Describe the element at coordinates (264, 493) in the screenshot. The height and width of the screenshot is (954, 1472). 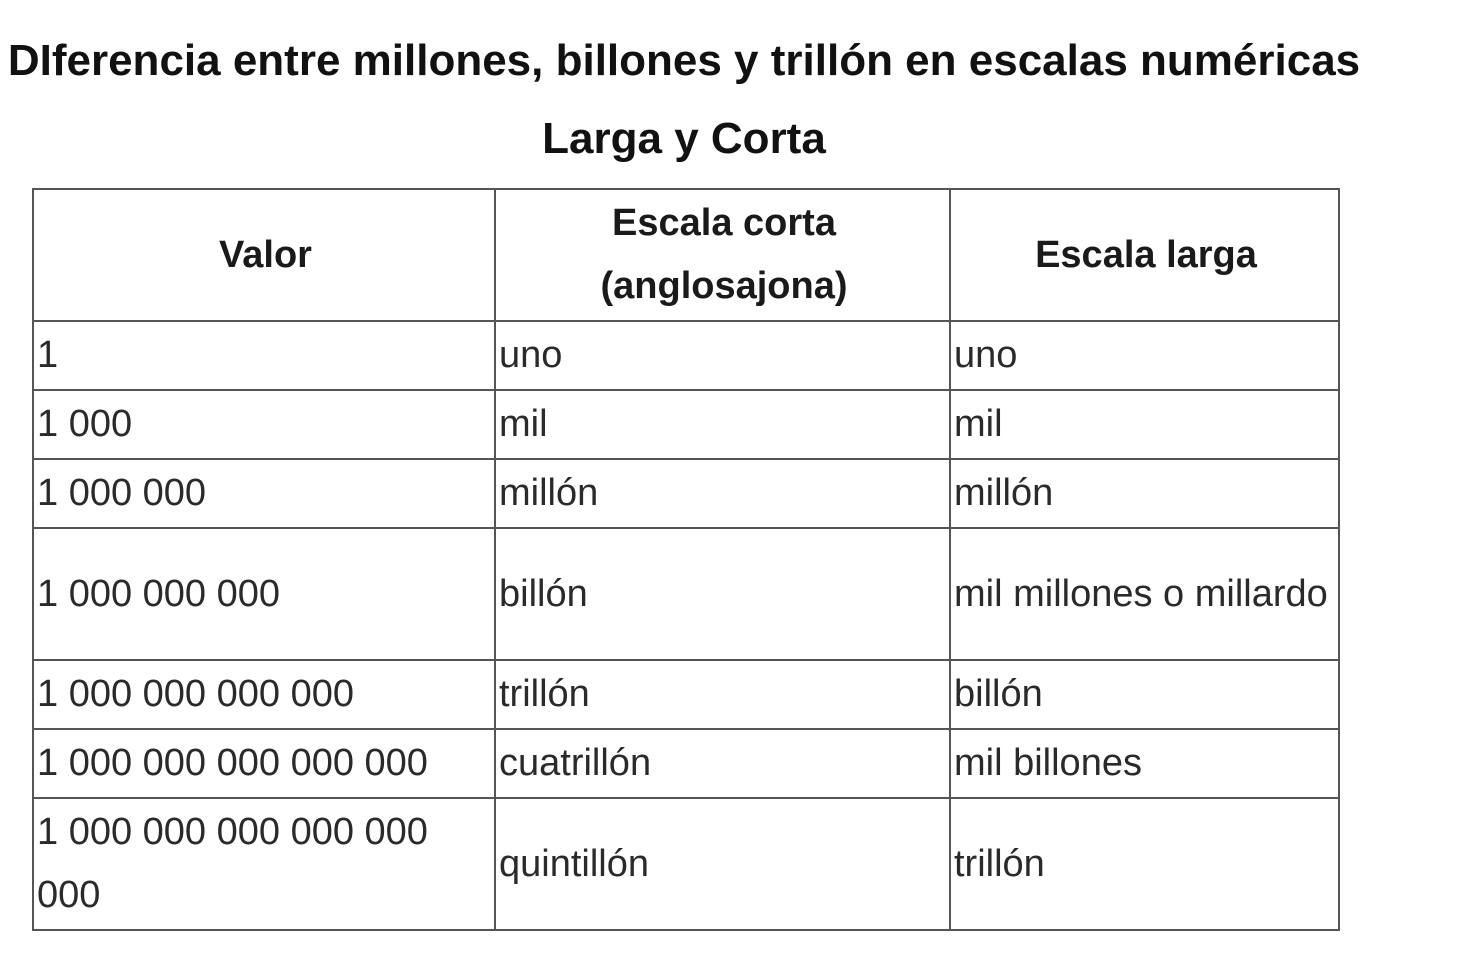
I see `cell-valor: 1 000 000` at that location.